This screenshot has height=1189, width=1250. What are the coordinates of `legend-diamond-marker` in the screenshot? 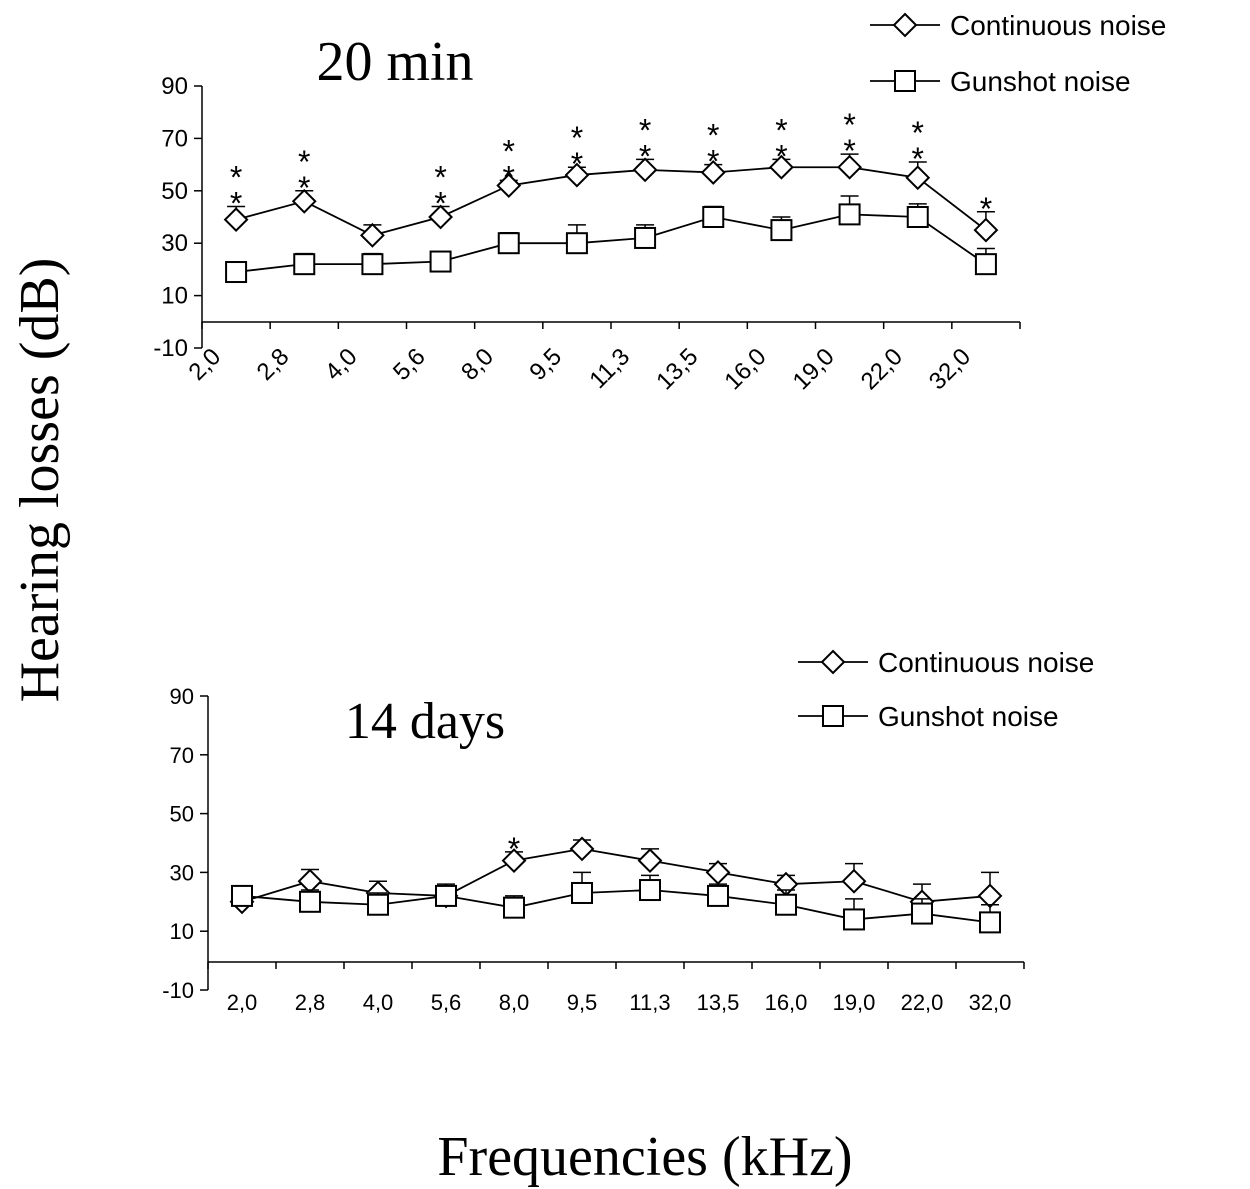 It's located at (905, 25).